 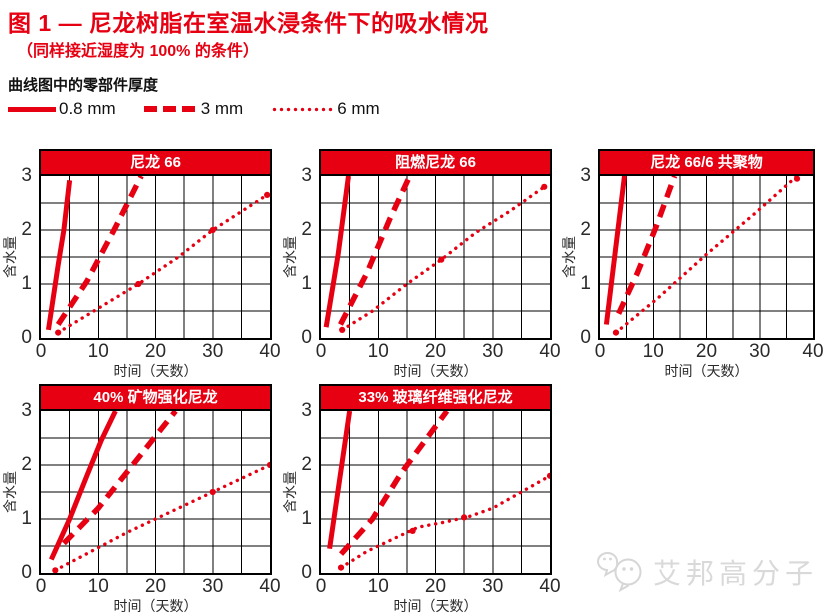 I want to click on watermark-text: 艾邦高分子, so click(x=736, y=573).